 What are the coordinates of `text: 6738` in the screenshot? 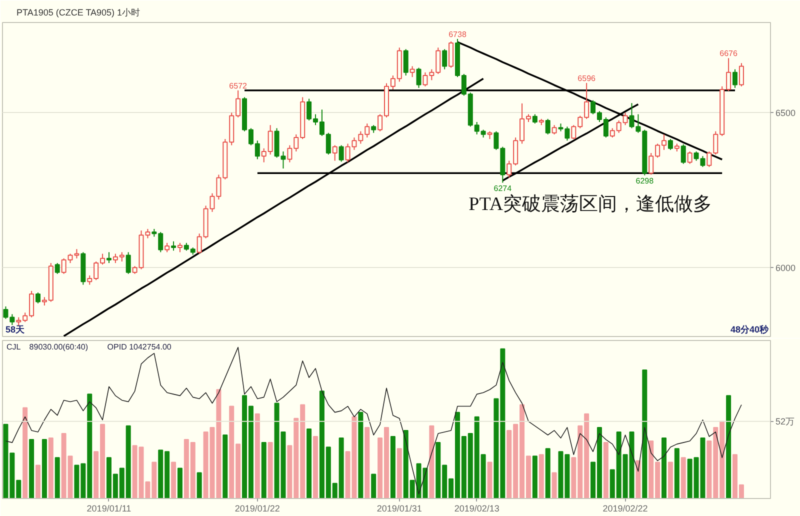 It's located at (457, 34).